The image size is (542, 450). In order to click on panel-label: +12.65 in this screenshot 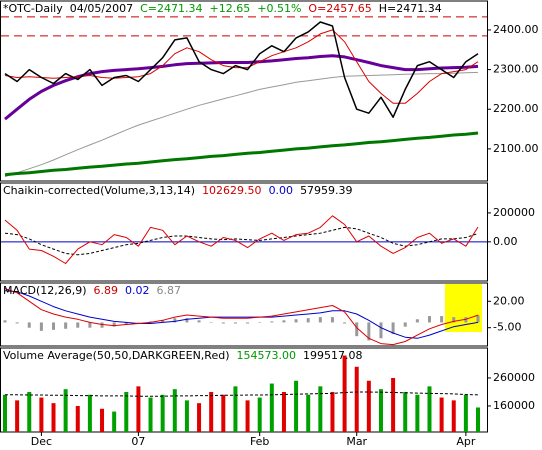, I will do `click(230, 8)`.